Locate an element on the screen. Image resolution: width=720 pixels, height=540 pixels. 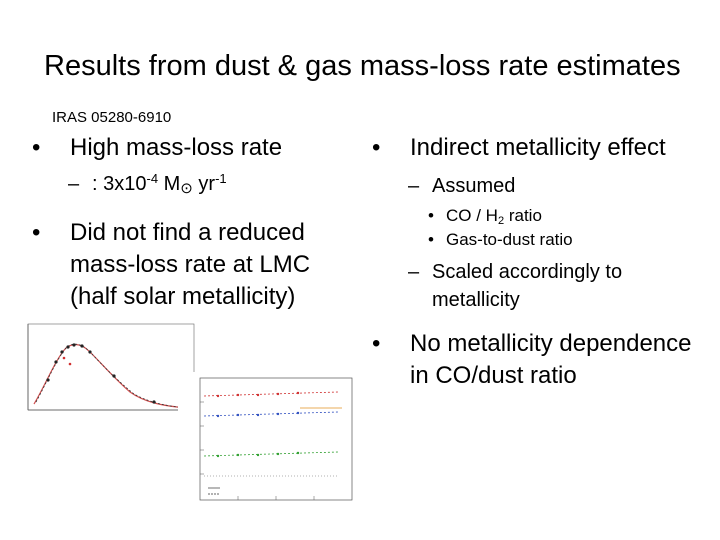
sed-figure is located at coordinates (102, 373).